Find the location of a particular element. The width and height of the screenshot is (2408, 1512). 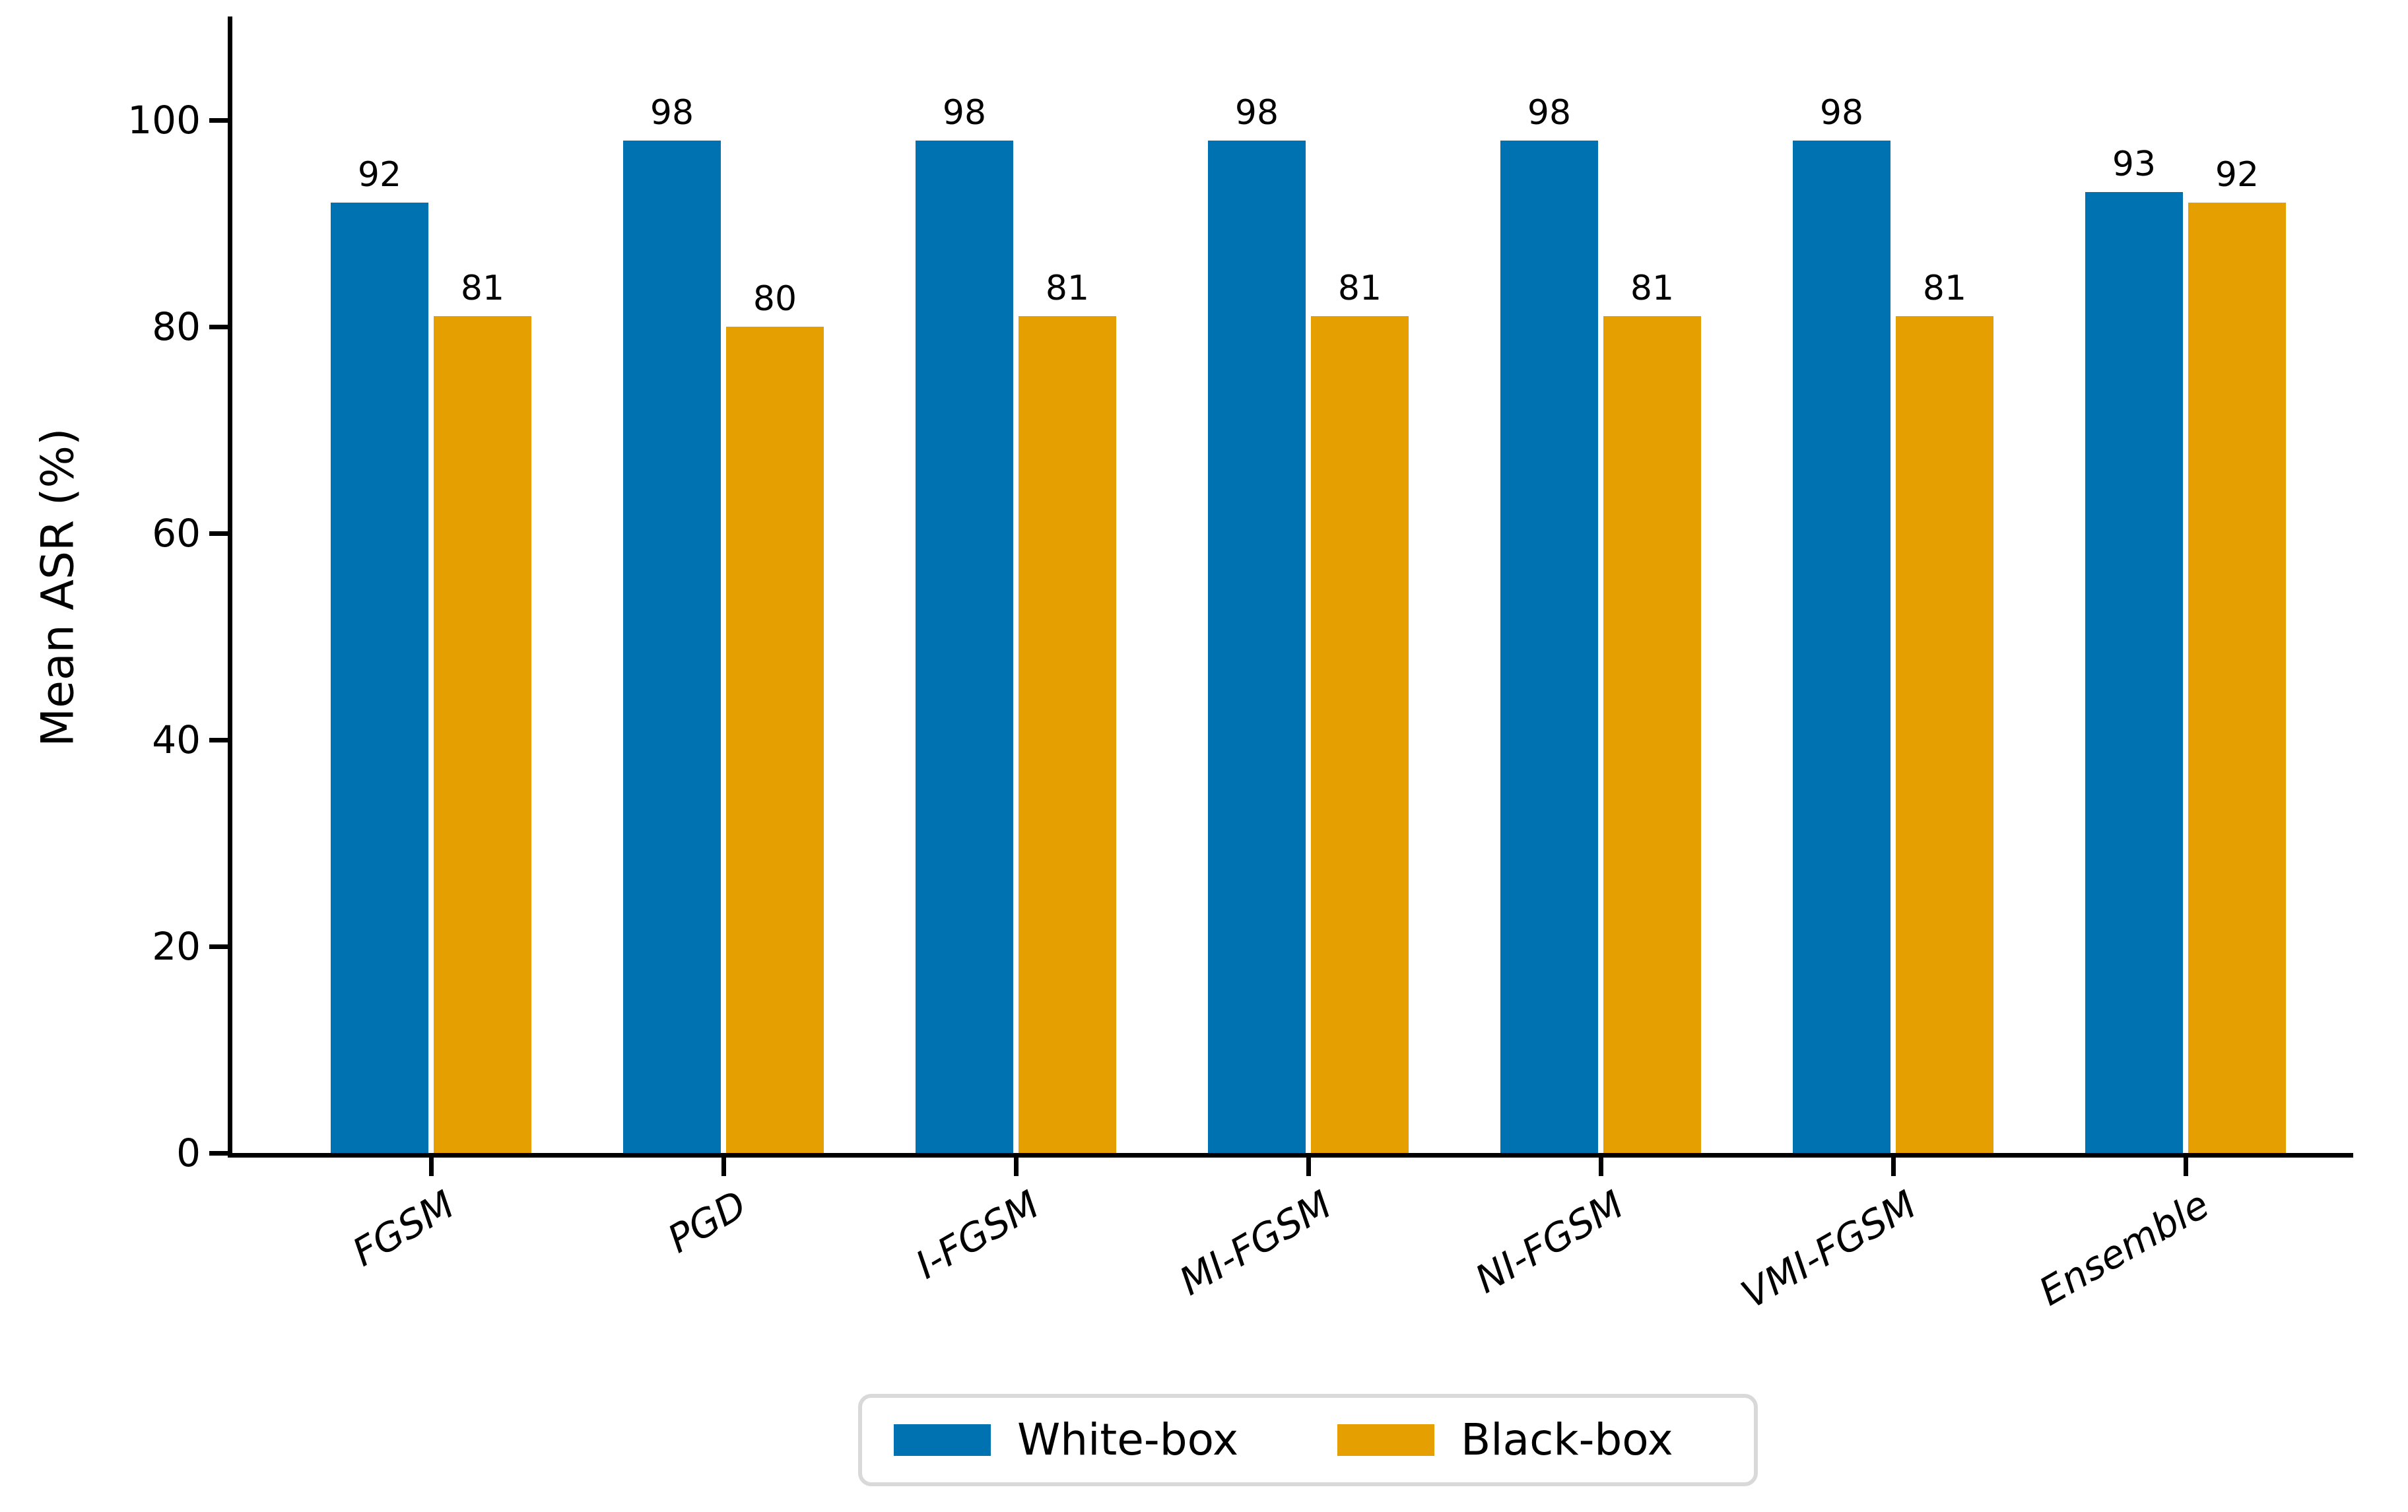

bar-black-box-ni-fgsm is located at coordinates (1652, 734).